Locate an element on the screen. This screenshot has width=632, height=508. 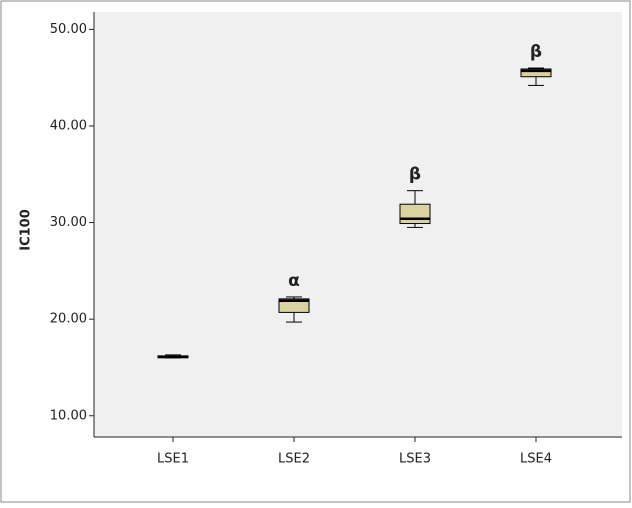
x-tick-label: LSE1 is located at coordinates (173, 459).